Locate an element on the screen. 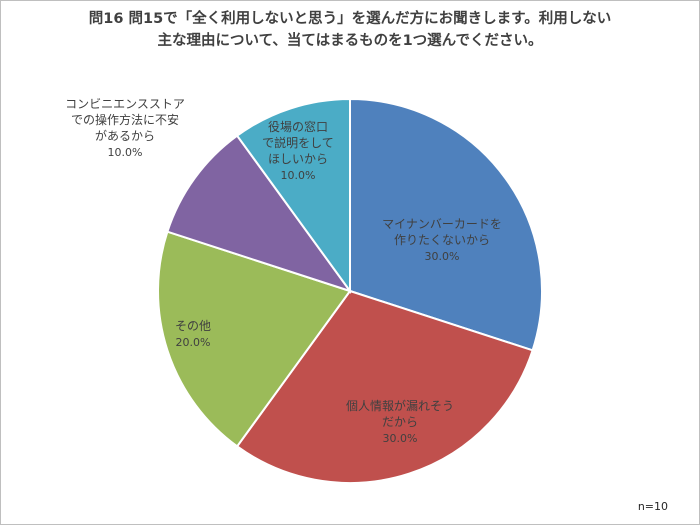 The height and width of the screenshot is (525, 700). slice-label-text: 作りたくないから is located at coordinates (442, 240).